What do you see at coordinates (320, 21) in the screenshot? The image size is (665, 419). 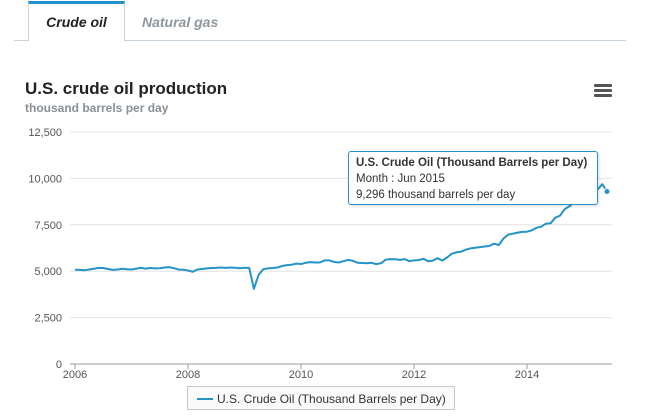 I see `tab-bar: Crude oil Natural gas` at bounding box center [320, 21].